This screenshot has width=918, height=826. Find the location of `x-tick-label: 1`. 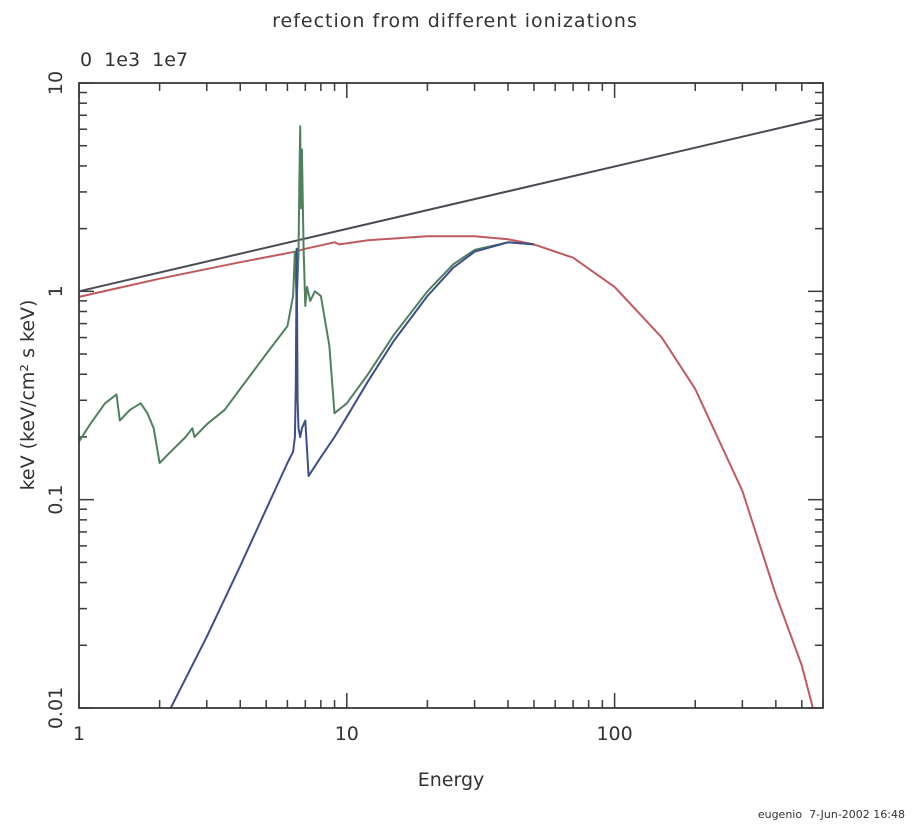

x-tick-label: 1 is located at coordinates (79, 734).